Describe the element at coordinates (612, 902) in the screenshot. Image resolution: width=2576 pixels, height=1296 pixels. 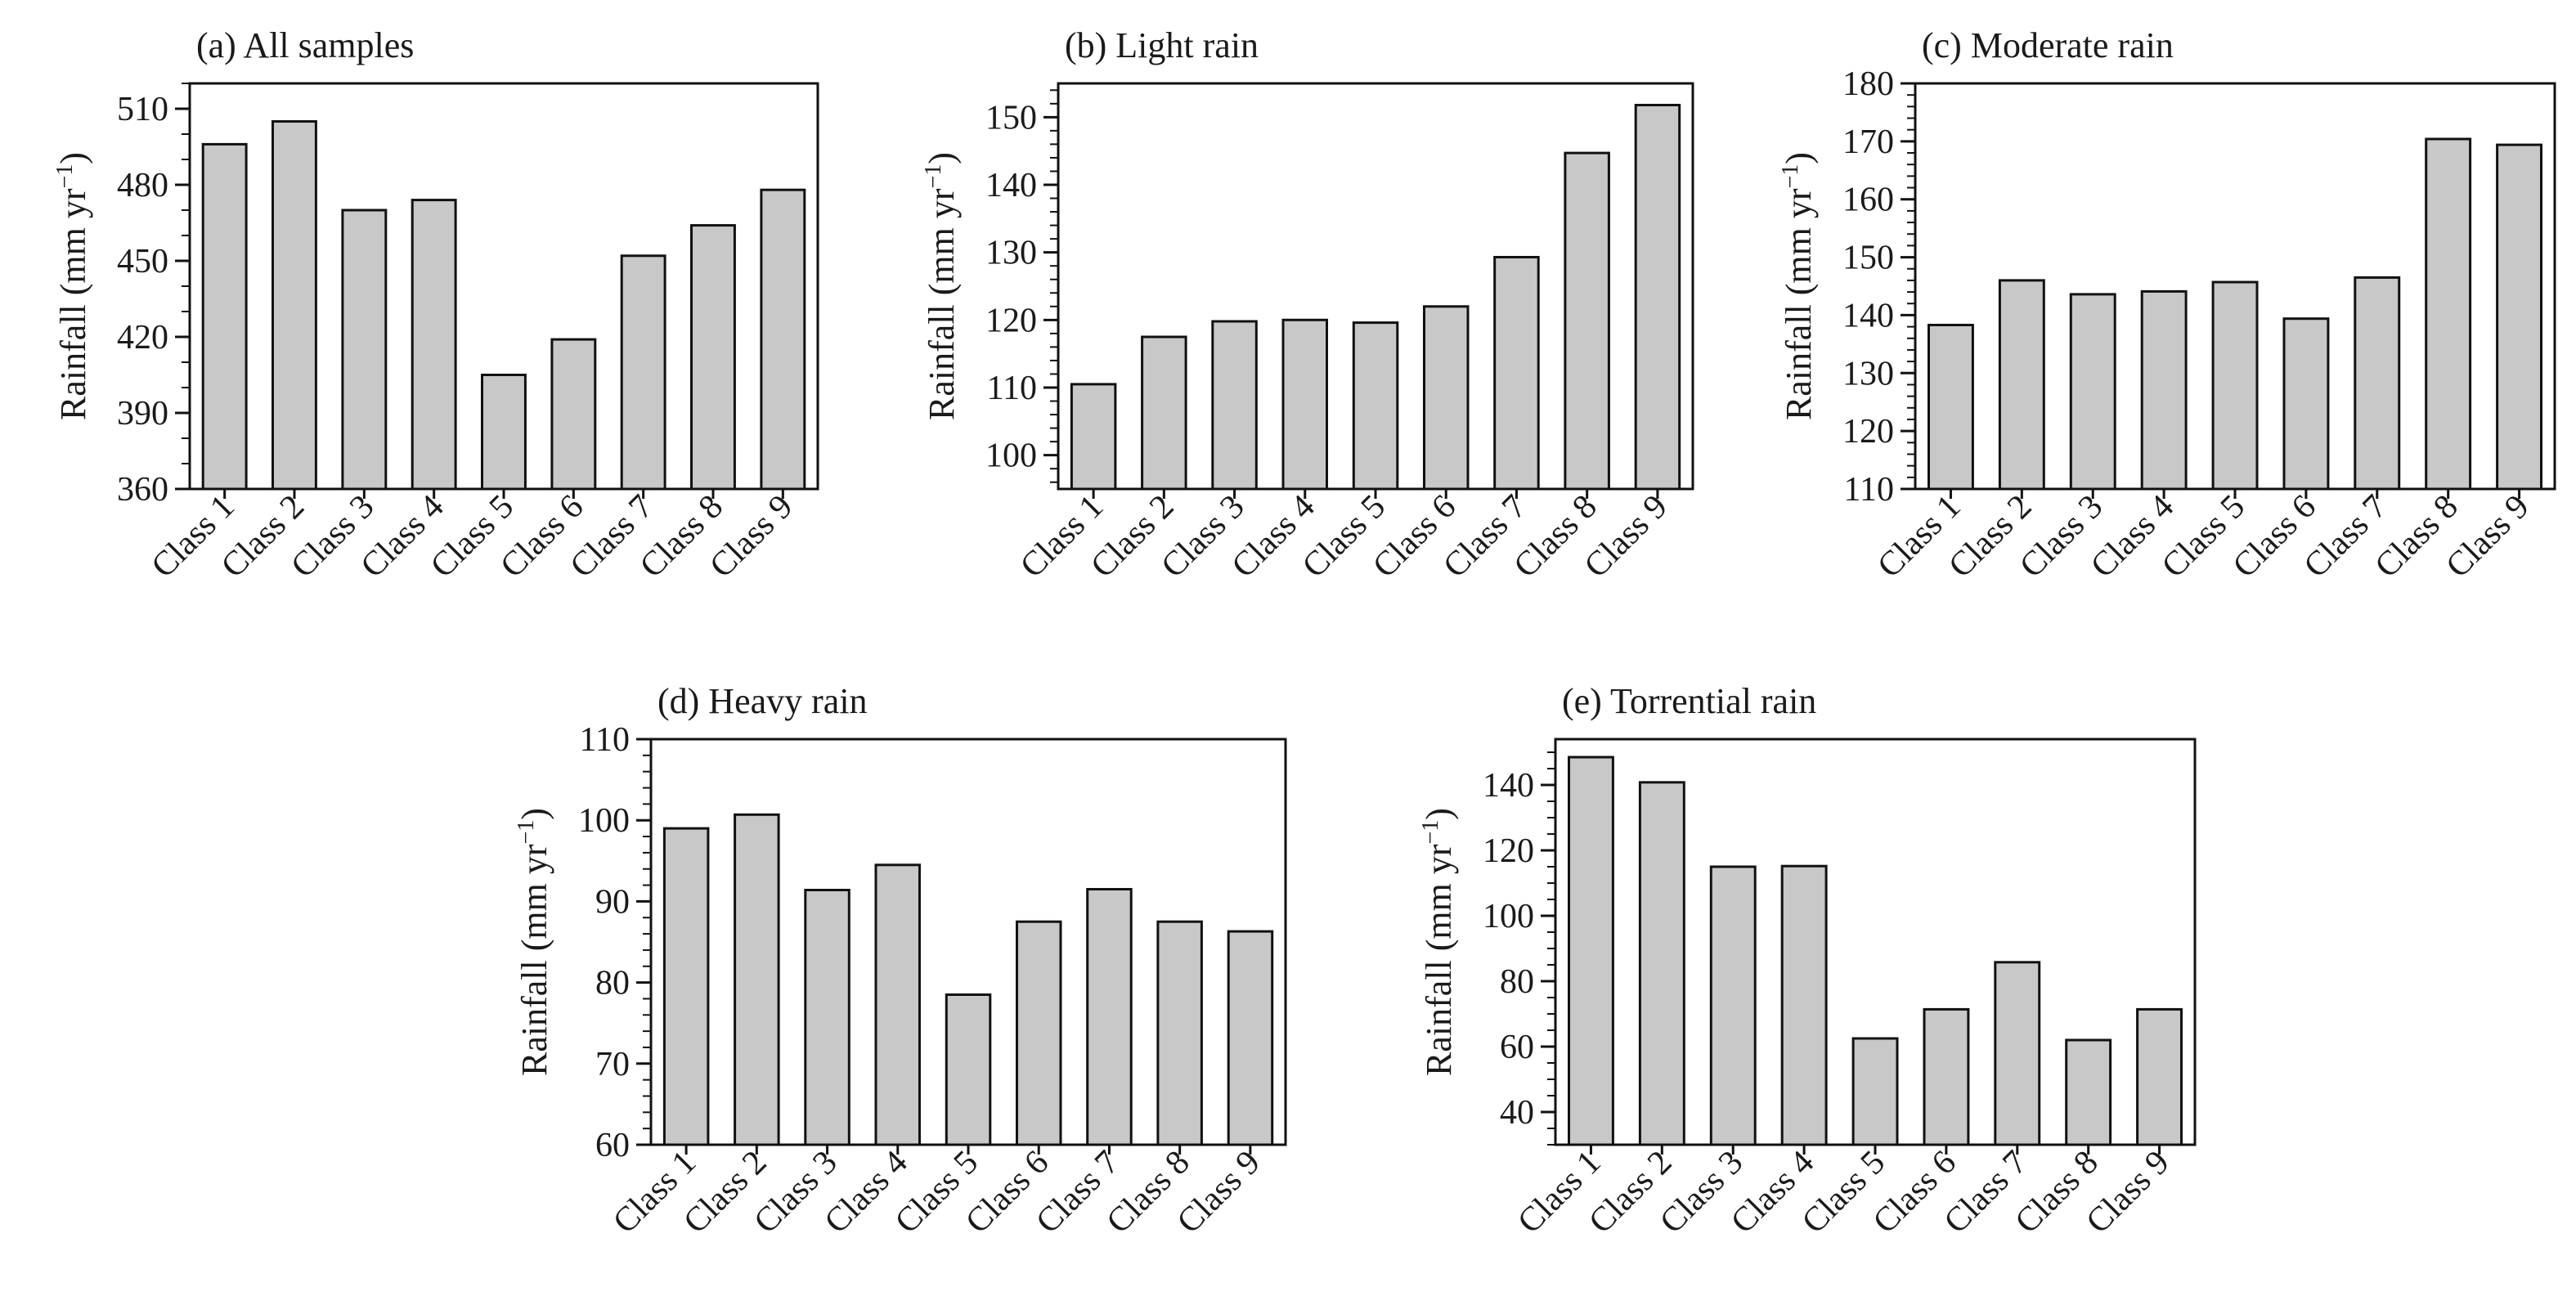
I see `y-tick-label: 90` at that location.